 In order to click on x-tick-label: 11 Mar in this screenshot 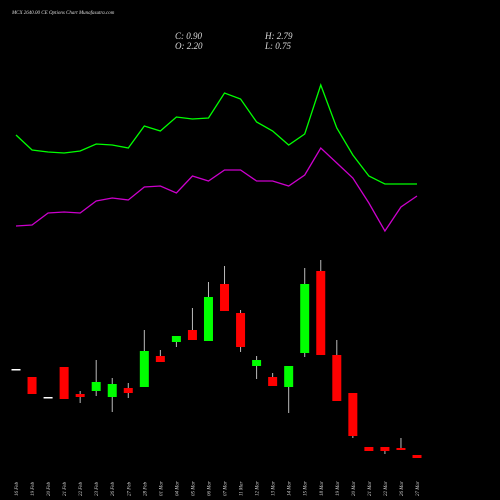, I will do `click(242, 488)`.